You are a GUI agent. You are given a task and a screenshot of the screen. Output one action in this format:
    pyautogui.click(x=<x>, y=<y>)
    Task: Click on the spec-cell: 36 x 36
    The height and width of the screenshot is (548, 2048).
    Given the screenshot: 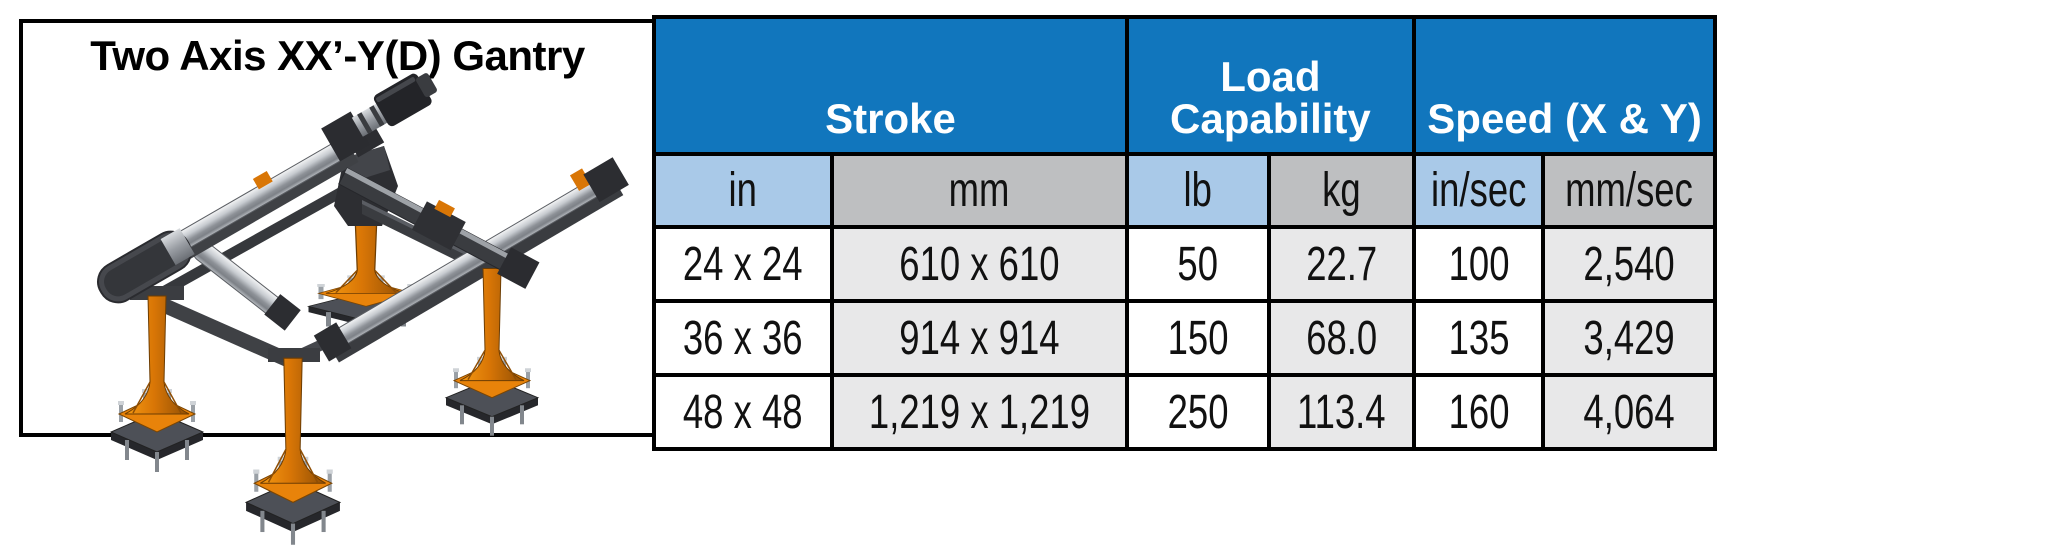 What is the action you would take?
    pyautogui.click(x=743, y=338)
    